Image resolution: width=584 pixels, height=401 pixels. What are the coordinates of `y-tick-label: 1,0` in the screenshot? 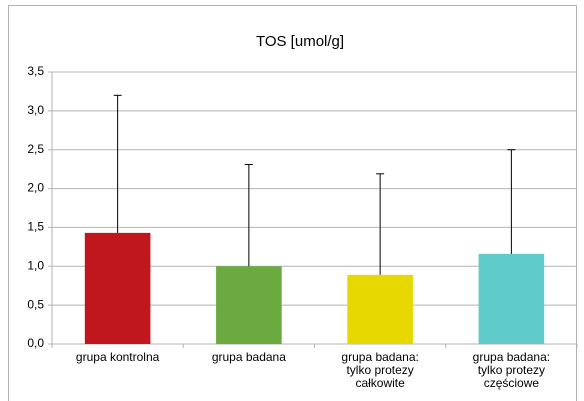 It's located at (35, 265).